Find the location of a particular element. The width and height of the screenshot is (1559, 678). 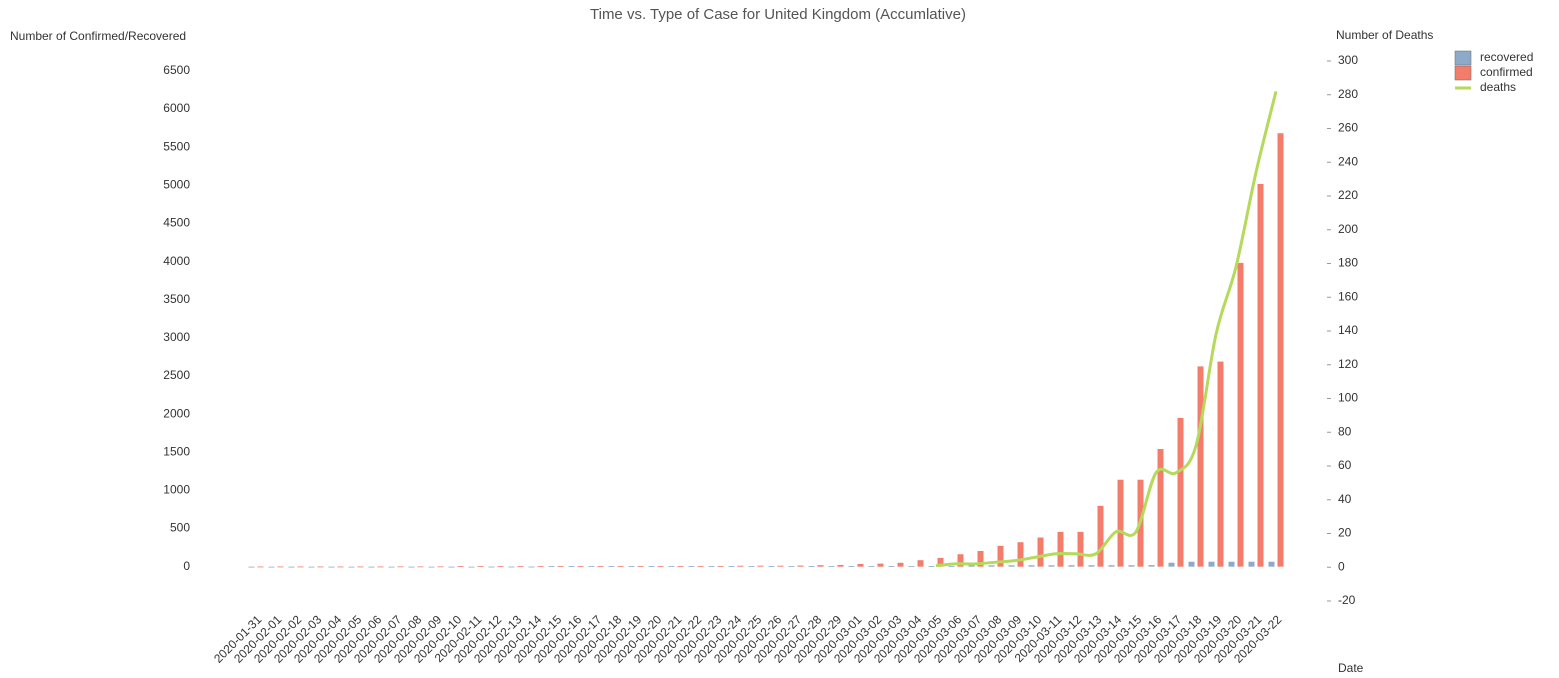

y2-tick-label: 0 is located at coordinates (1341, 566).